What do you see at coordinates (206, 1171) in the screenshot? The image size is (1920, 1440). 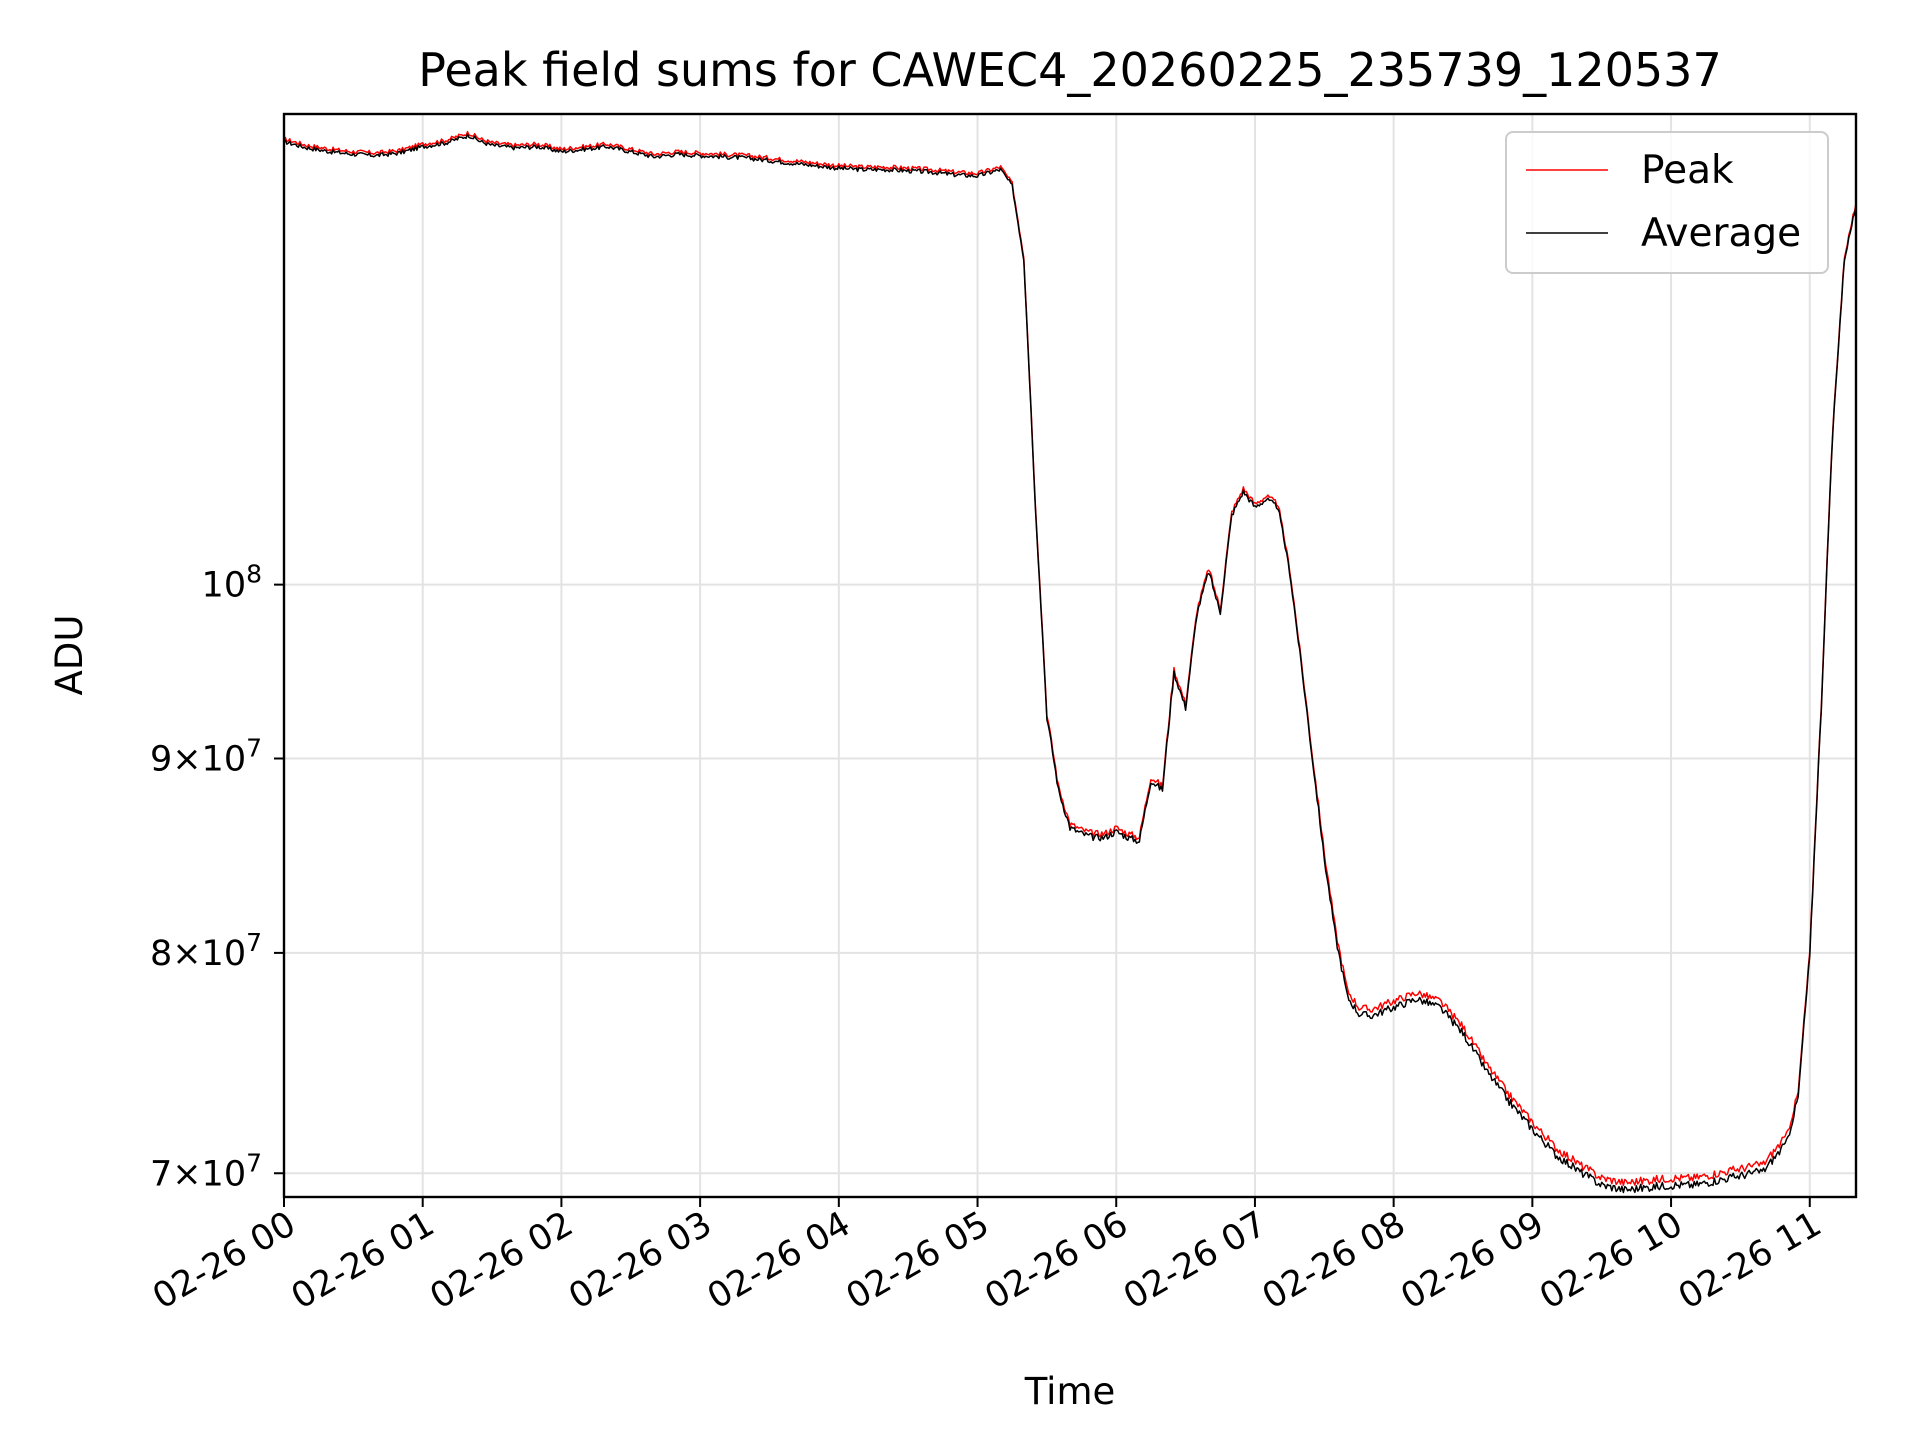 I see `y-tick-label: 7×107` at bounding box center [206, 1171].